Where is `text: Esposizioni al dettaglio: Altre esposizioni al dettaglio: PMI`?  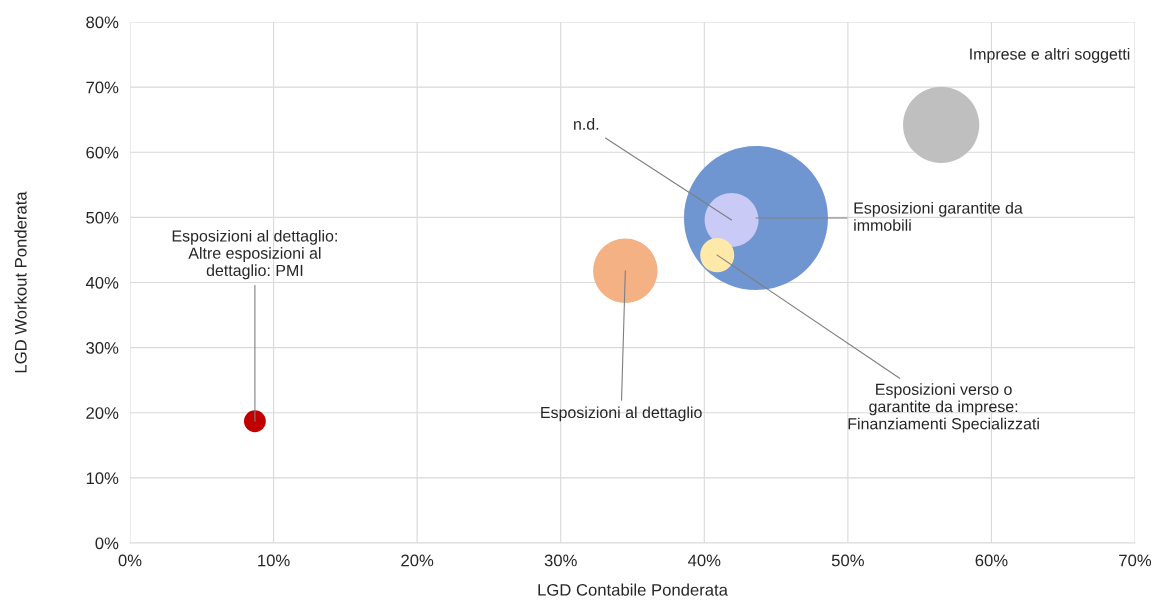 text: Esposizioni al dettaglio: Altre esposizioni al dettaglio: PMI is located at coordinates (254, 254).